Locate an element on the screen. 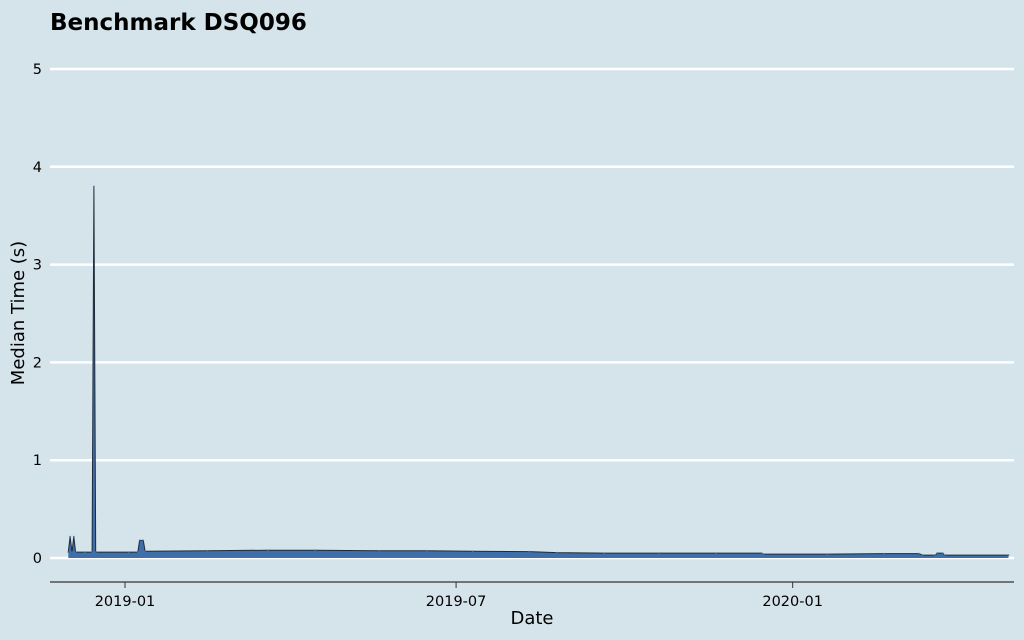 The image size is (1024, 640). chart-title: Benchmark DSQ096 is located at coordinates (178, 23).